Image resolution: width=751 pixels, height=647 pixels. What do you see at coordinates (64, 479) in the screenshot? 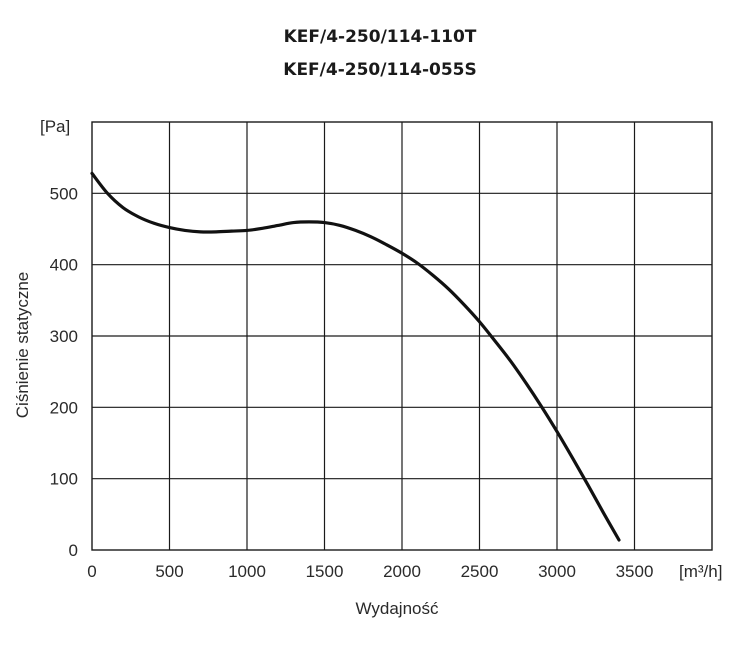
I see `y-tick-label: 100` at bounding box center [64, 479].